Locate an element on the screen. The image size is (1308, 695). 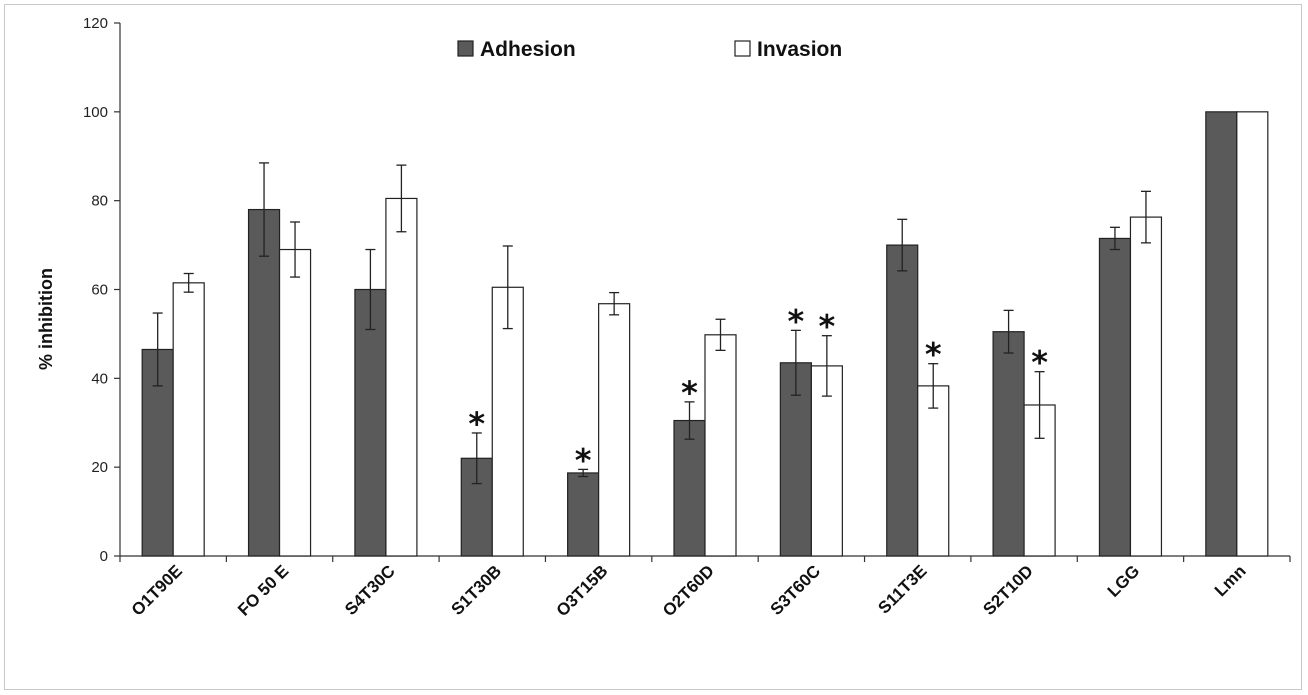
y-axis: 0 20 40 60 80 100 120 is located at coordinates (102, 290).